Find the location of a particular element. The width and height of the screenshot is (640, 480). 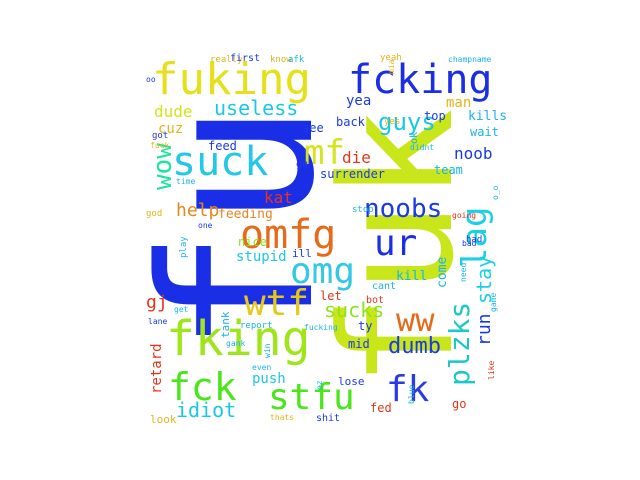

word: had is located at coordinates (474, 240).